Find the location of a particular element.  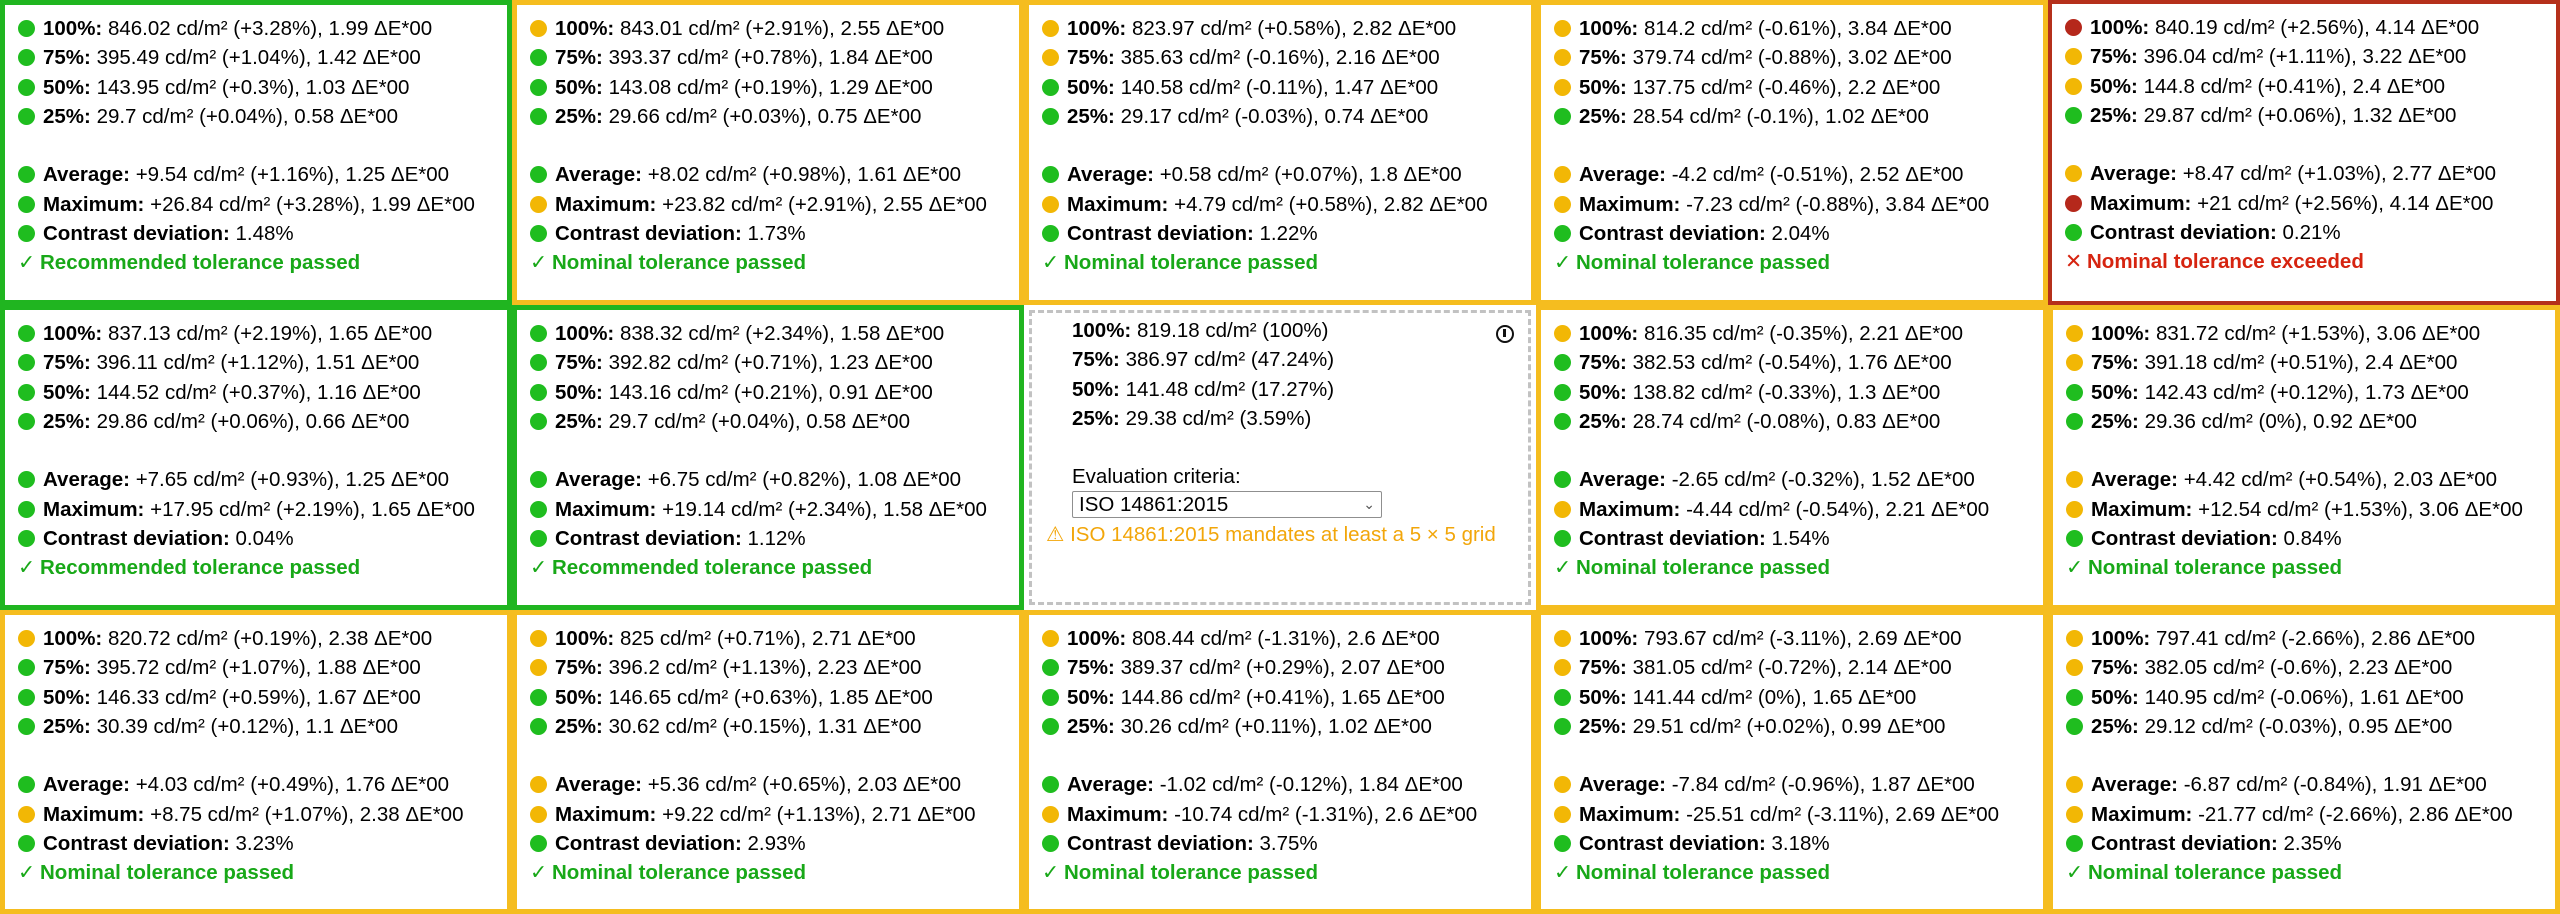

measurement-row: 25%: 29.51 cd/m² (+0.02%), 0.99 ΔE*00 is located at coordinates (1798, 726).